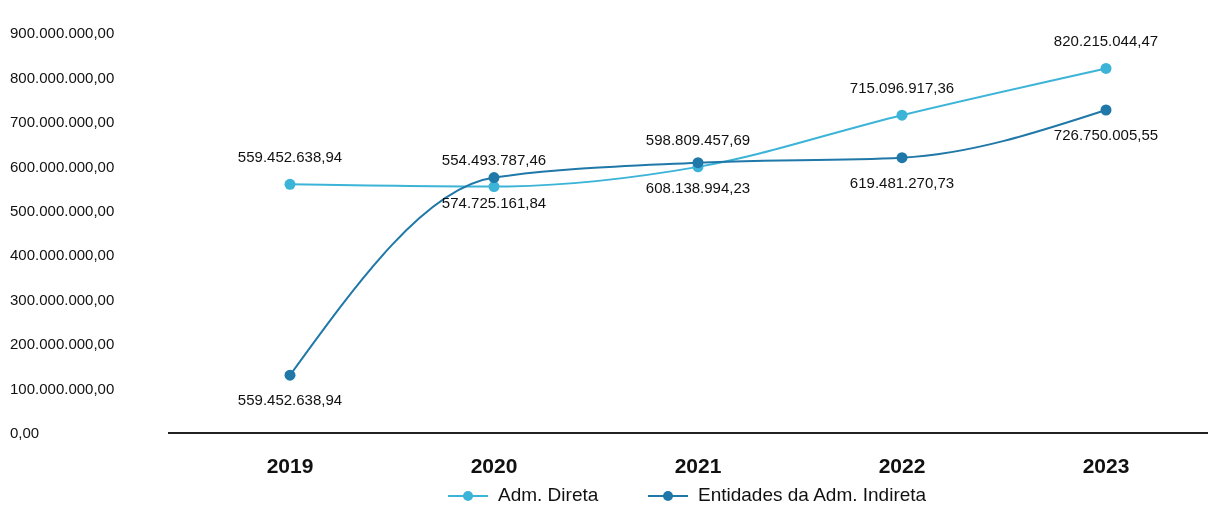  What do you see at coordinates (62, 122) in the screenshot?
I see `y-tick-label: 700.000.000,00` at bounding box center [62, 122].